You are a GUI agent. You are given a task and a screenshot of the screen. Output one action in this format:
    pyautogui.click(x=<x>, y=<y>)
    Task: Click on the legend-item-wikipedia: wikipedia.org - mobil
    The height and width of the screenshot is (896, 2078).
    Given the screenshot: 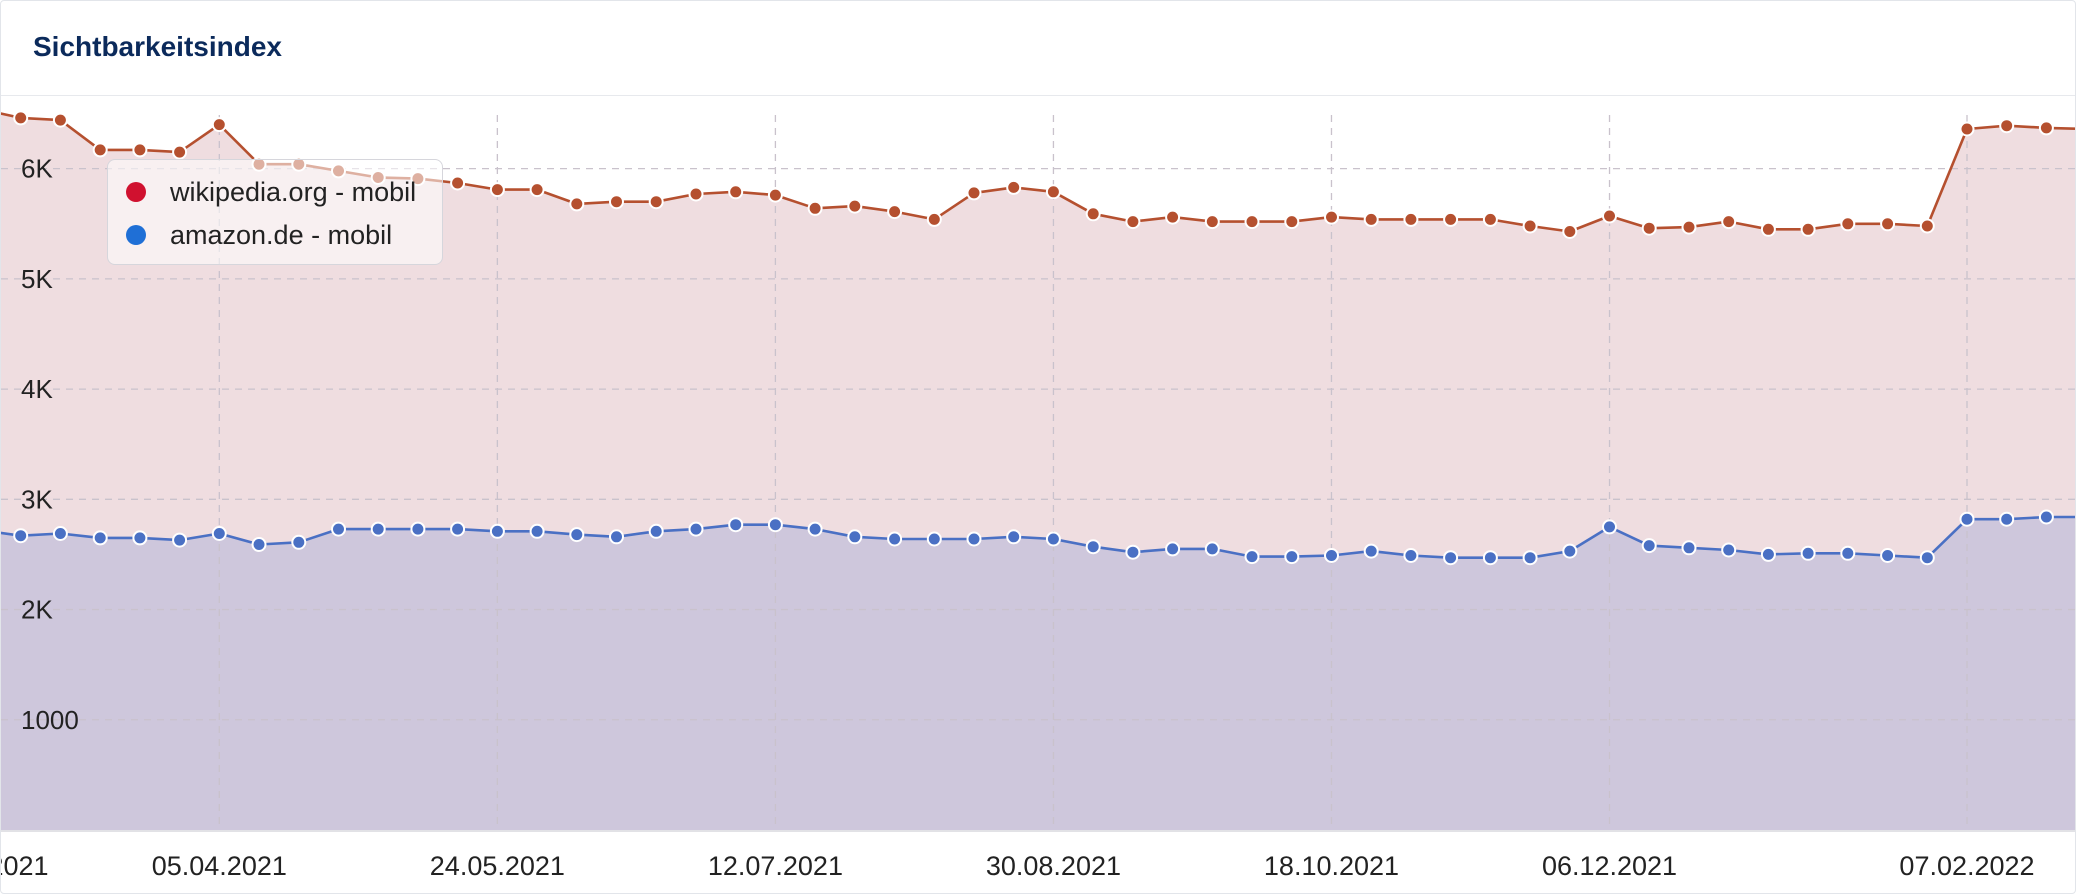 What is the action you would take?
    pyautogui.click(x=271, y=192)
    